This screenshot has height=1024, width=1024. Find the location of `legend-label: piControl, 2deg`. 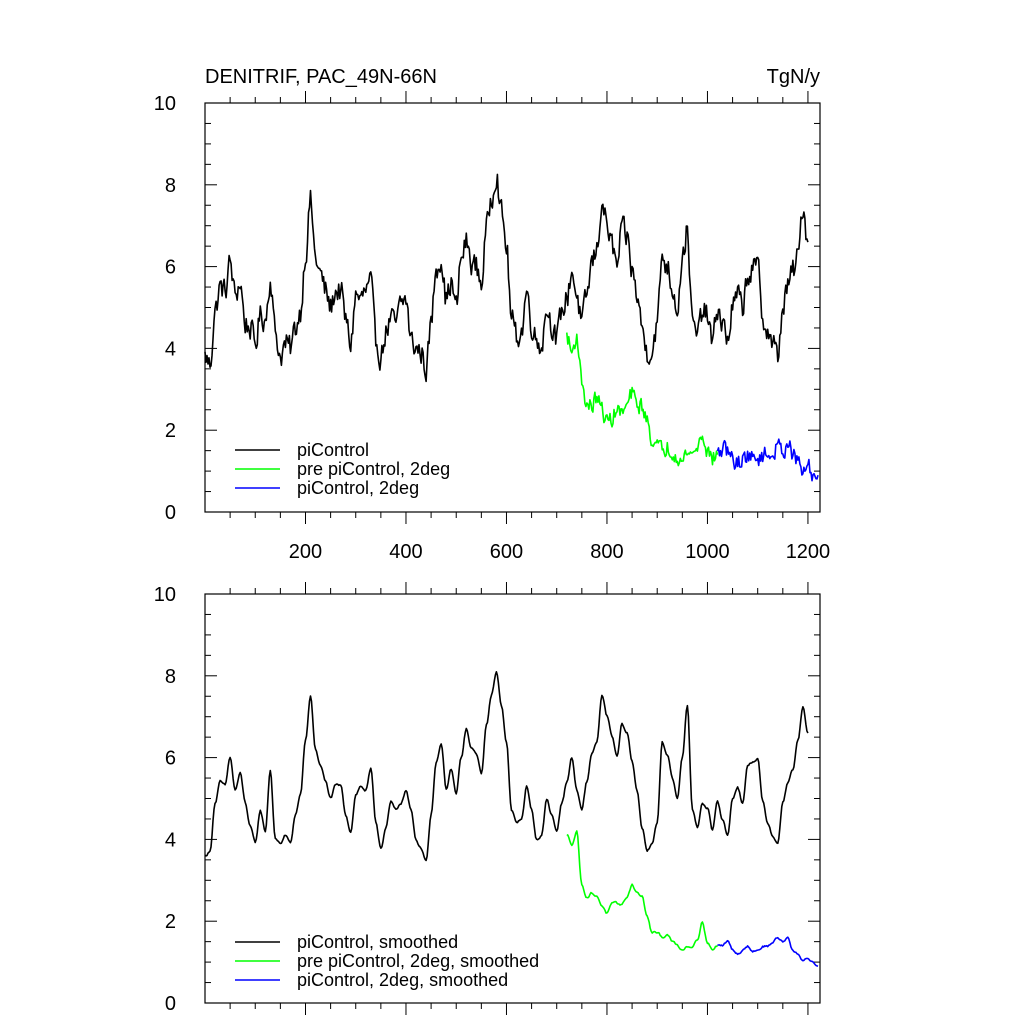

legend-label: piControl, 2deg is located at coordinates (358, 488).